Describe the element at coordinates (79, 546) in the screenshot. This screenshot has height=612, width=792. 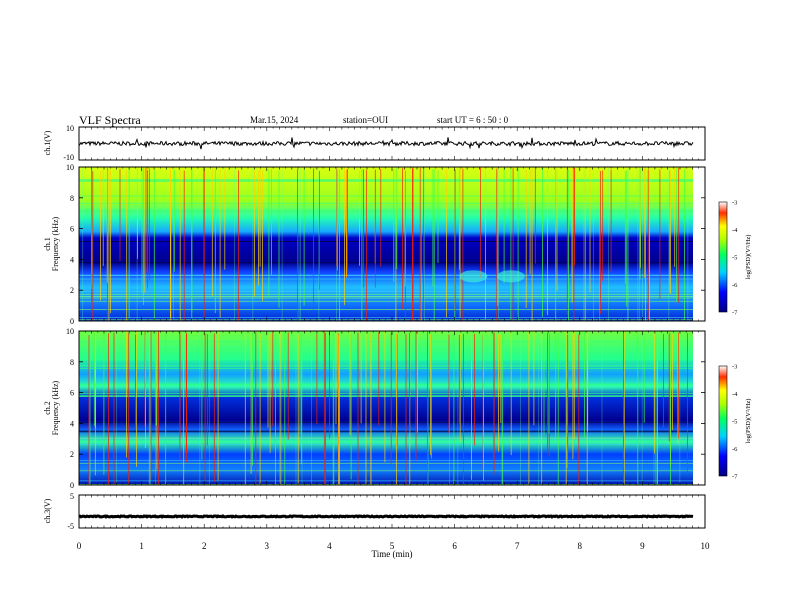
I see `xtick-label: 0` at that location.